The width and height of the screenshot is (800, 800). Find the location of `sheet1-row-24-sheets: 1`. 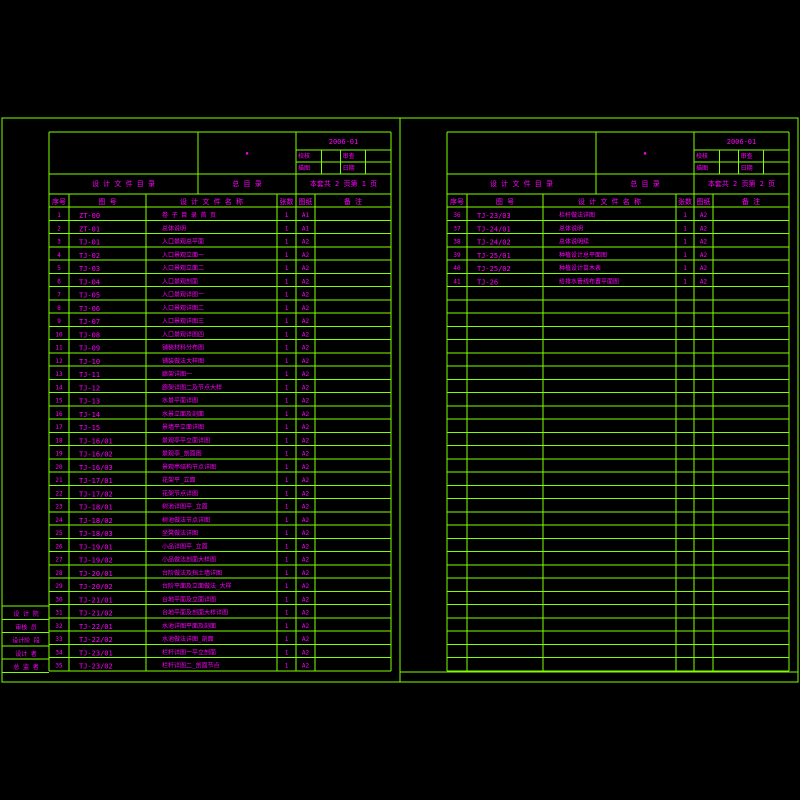

sheet1-row-24-sheets: 1 is located at coordinates (287, 533).